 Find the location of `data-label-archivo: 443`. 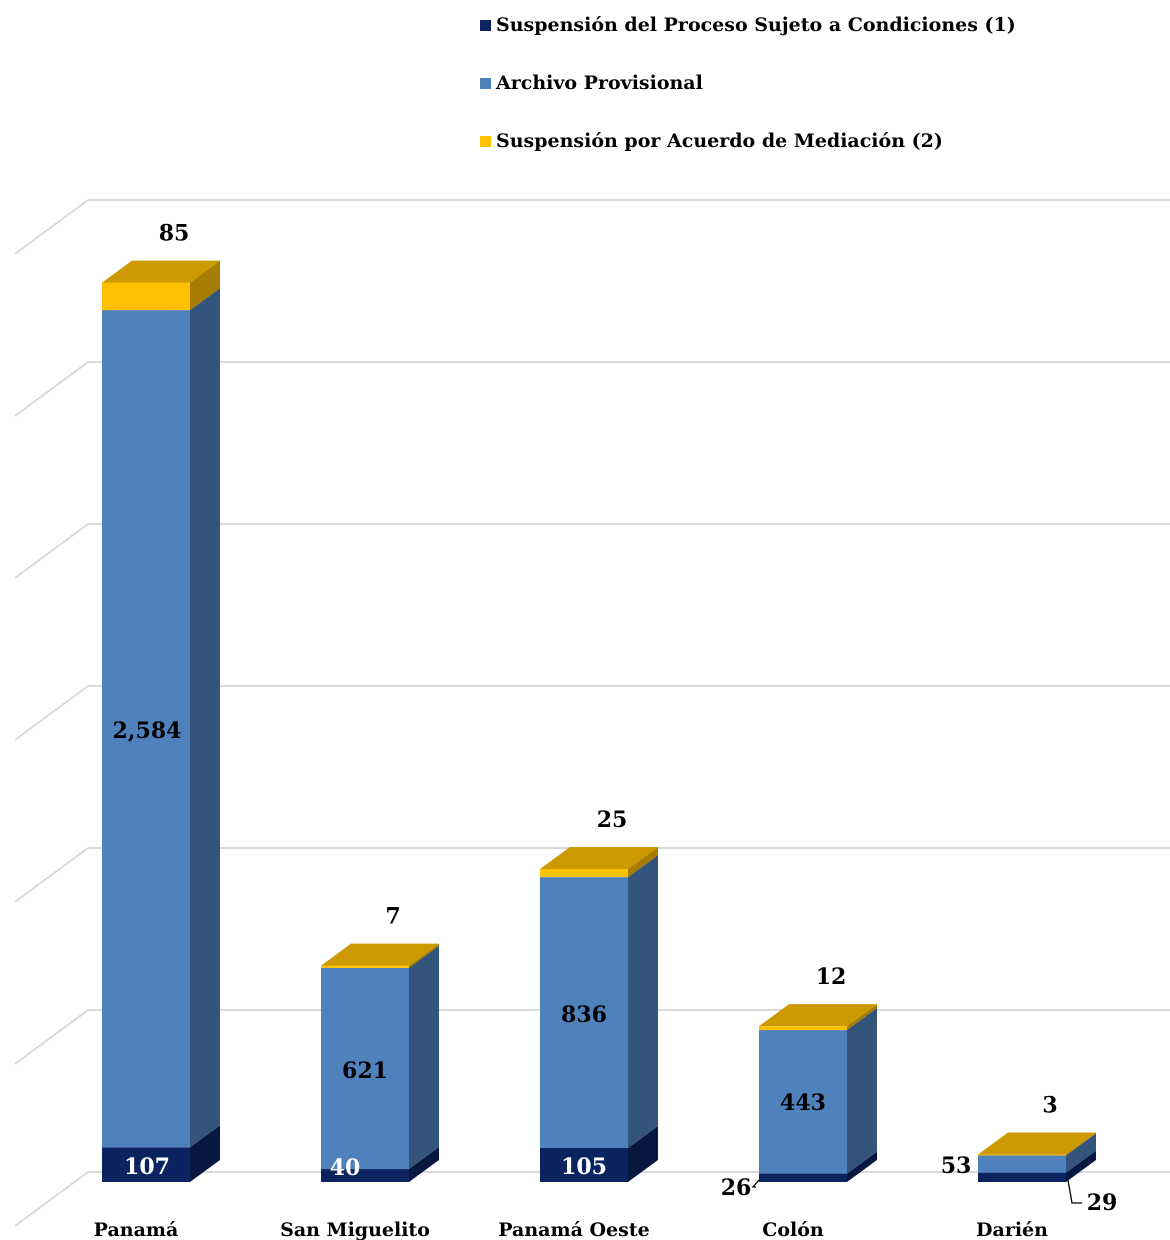

data-label-archivo: 443 is located at coordinates (803, 1103).